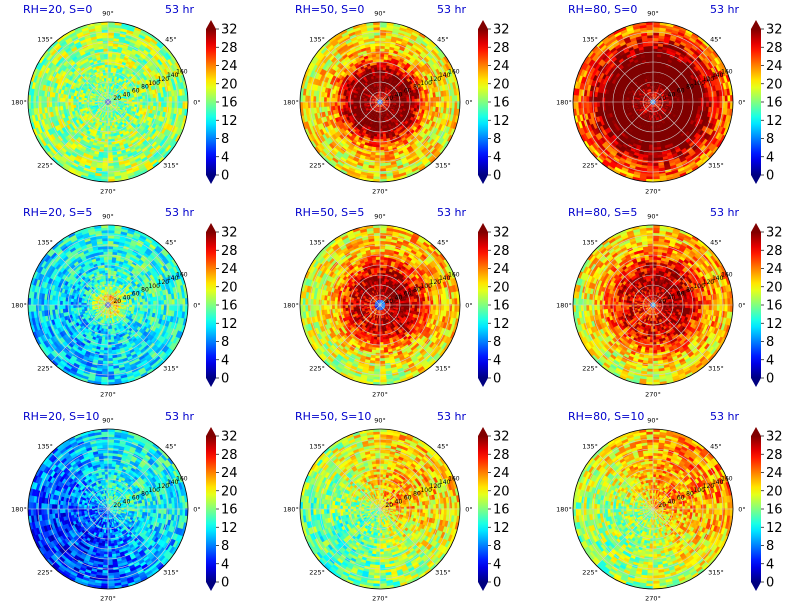 The height and width of the screenshot is (612, 785). Describe the element at coordinates (229, 30) in the screenshot. I see `colorbar-tick-label: 32` at that location.